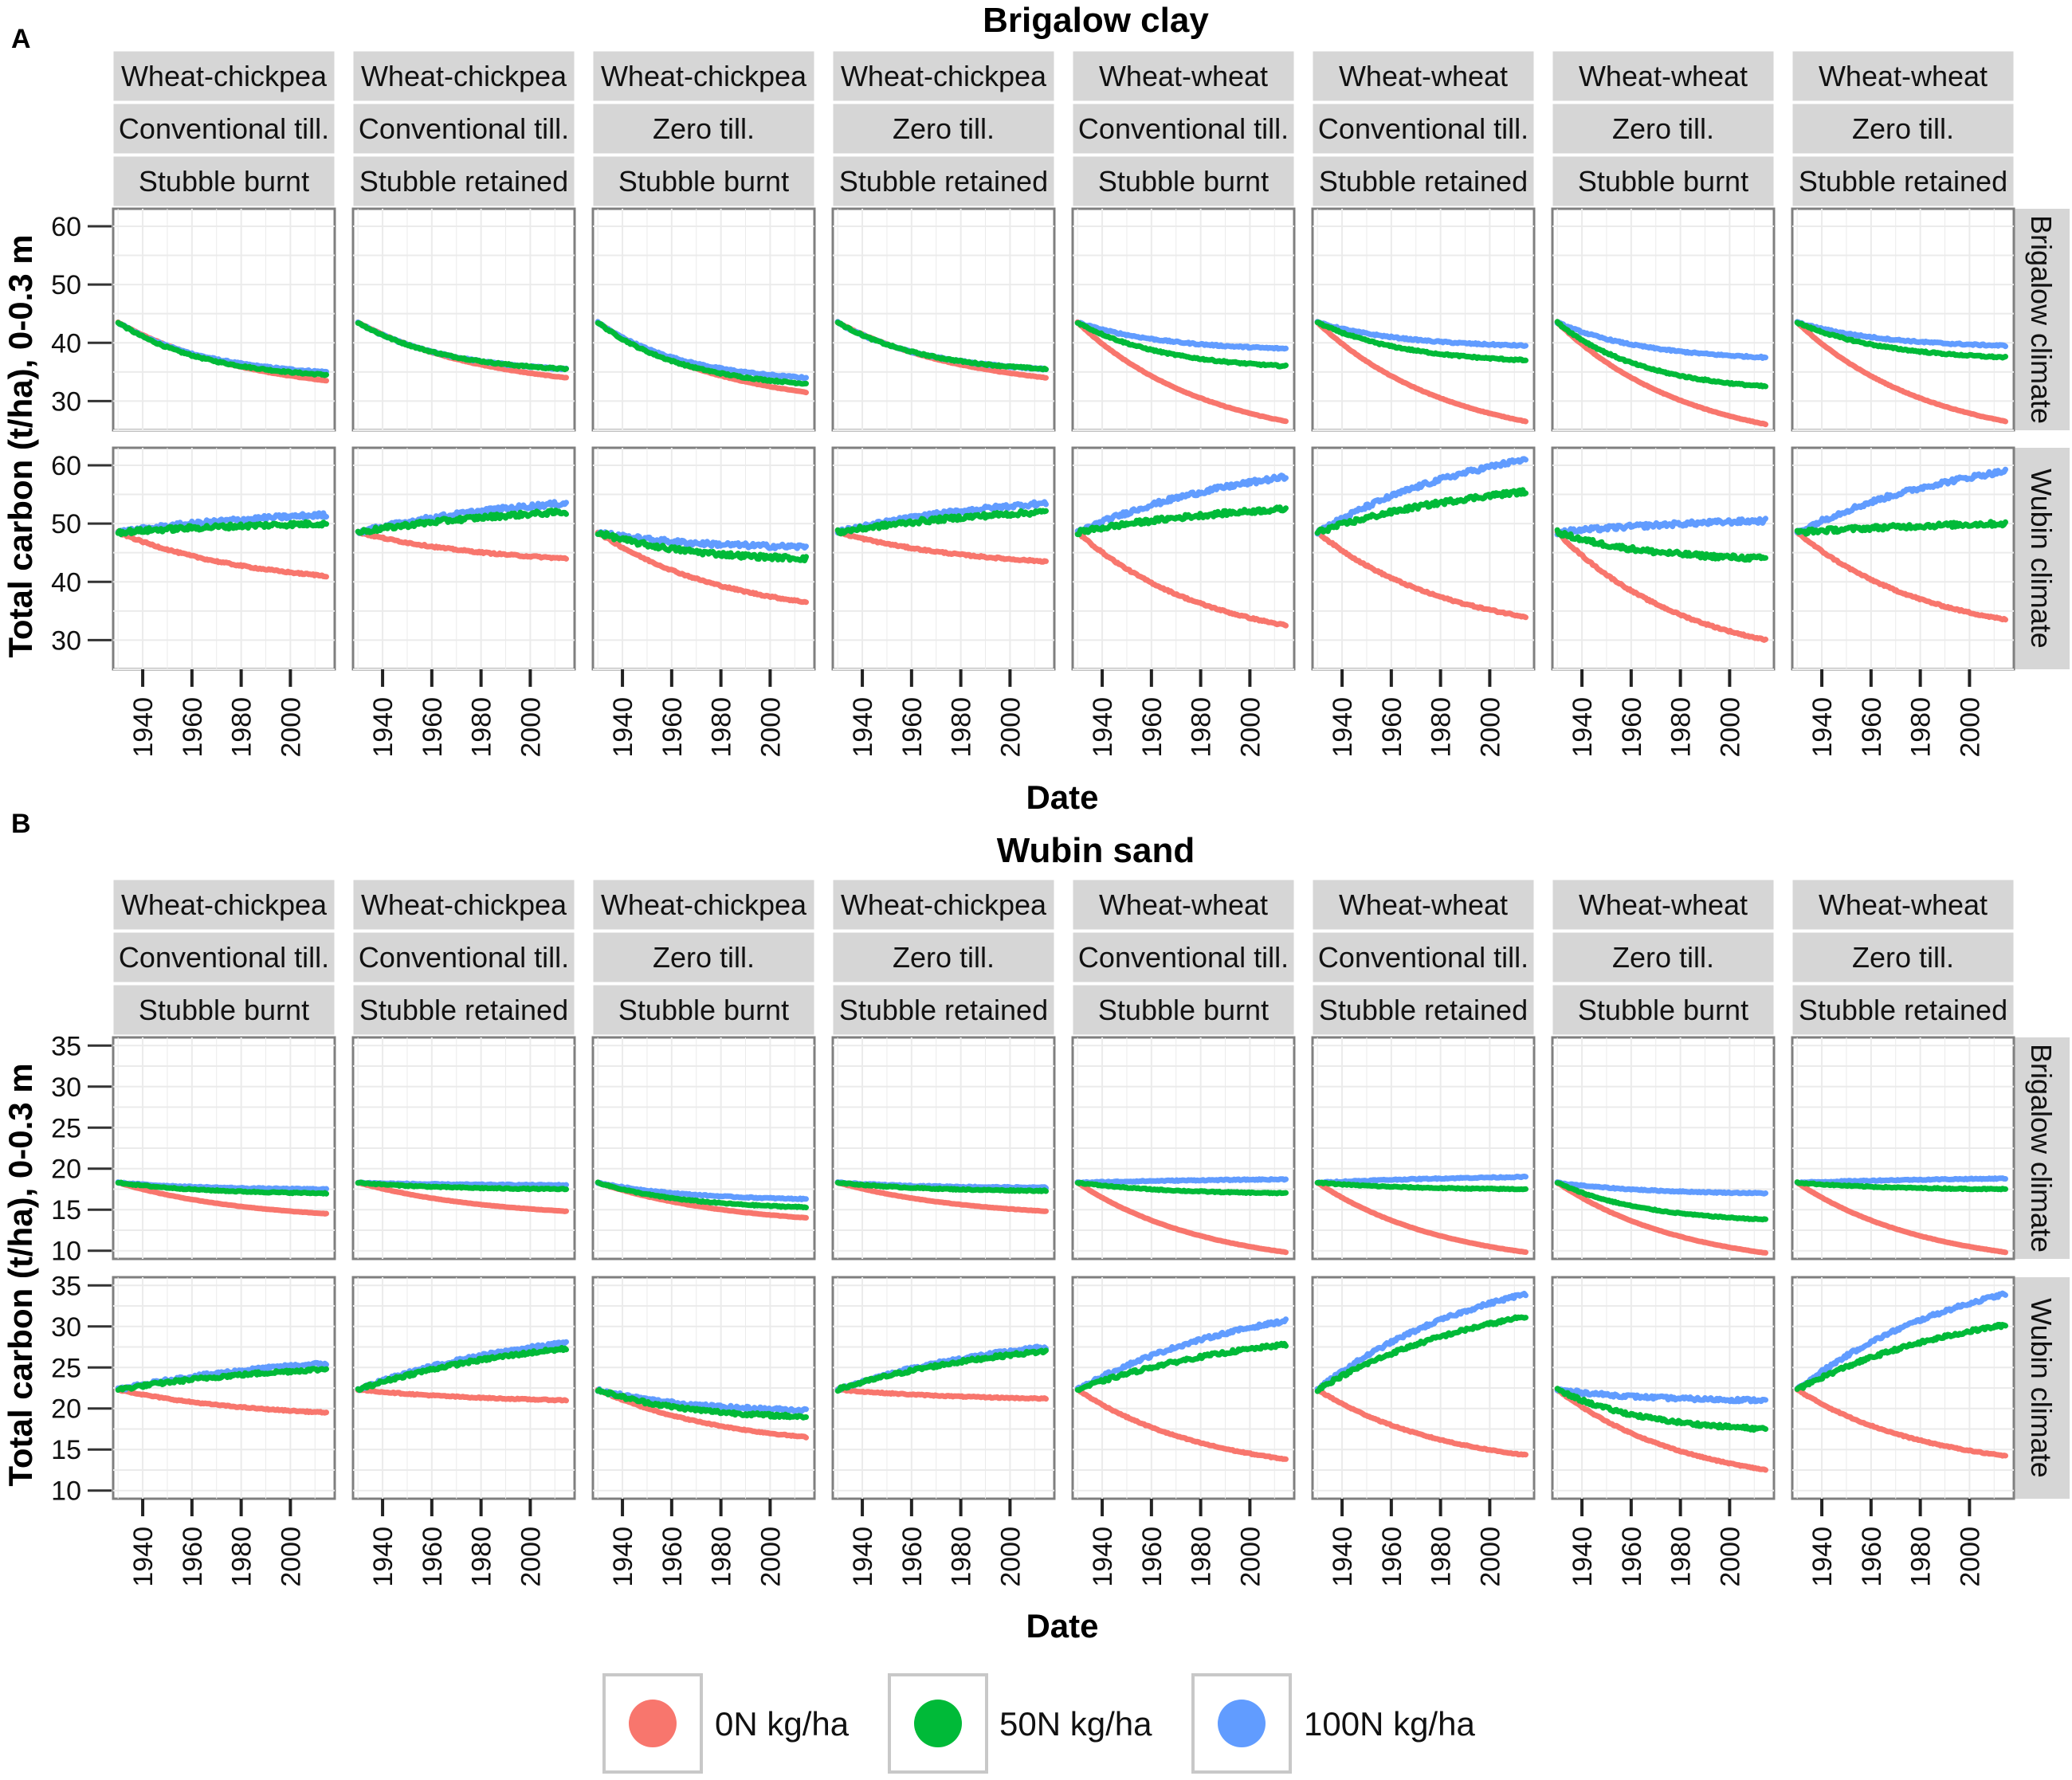 The width and height of the screenshot is (2072, 1780). I want to click on panel-a-facet-r2-c7, so click(1663, 558).